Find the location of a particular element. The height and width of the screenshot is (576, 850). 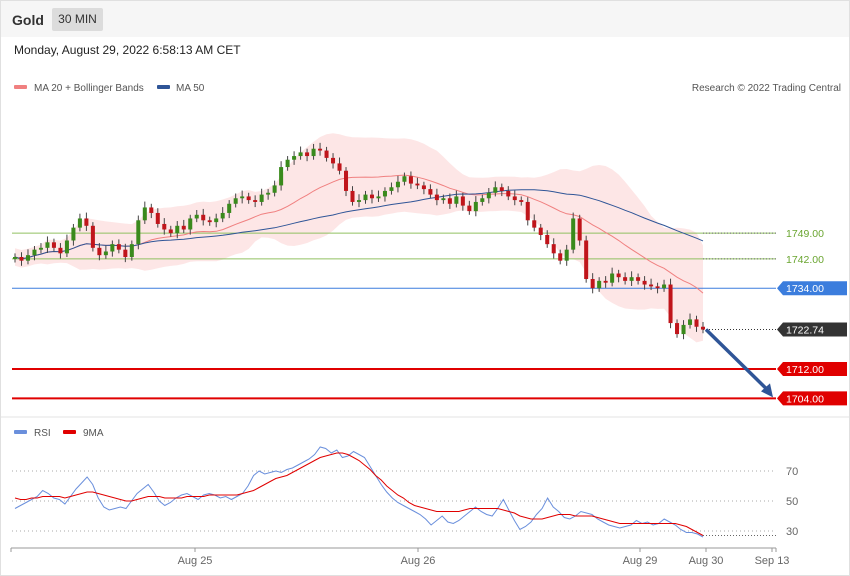

ma20-legend-label: MA 20 + Bollinger Bands is located at coordinates (89, 88).